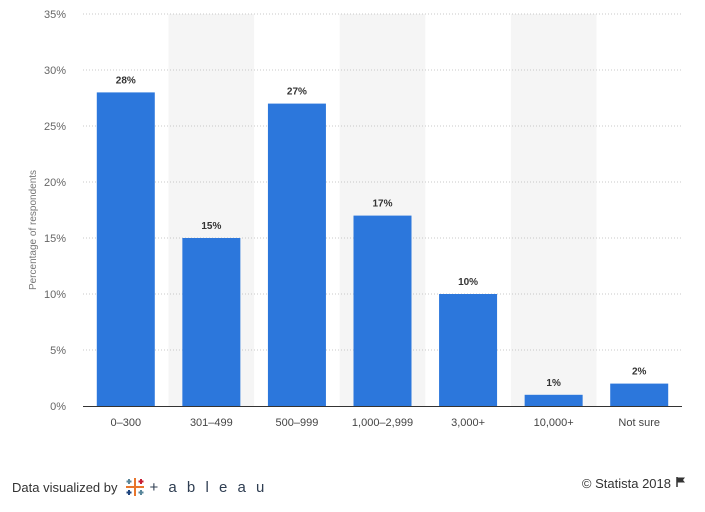 The image size is (705, 512). I want to click on x-tick-label-5: 10,000+, so click(554, 423).